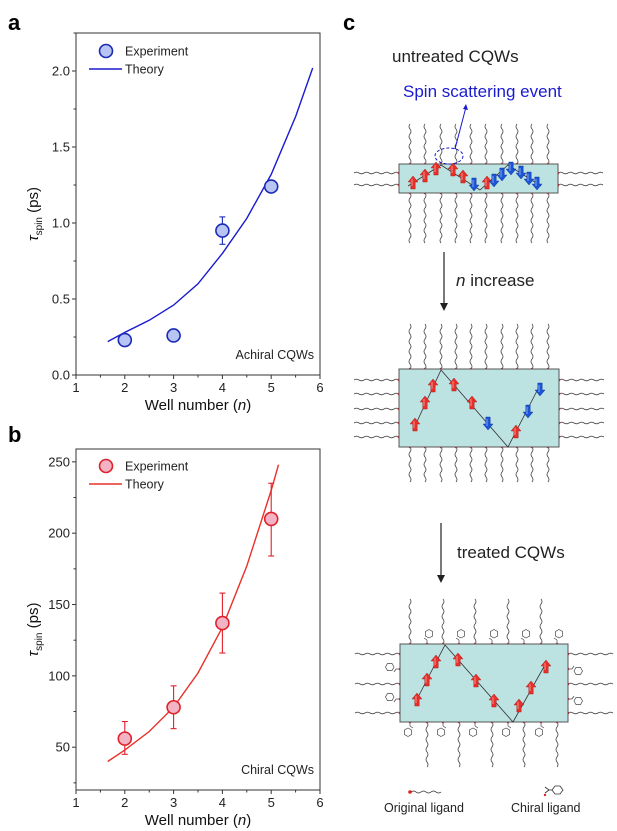 Image resolution: width=617 pixels, height=831 pixels. What do you see at coordinates (14, 22) in the screenshot?
I see `panel-label-a: a` at bounding box center [14, 22].